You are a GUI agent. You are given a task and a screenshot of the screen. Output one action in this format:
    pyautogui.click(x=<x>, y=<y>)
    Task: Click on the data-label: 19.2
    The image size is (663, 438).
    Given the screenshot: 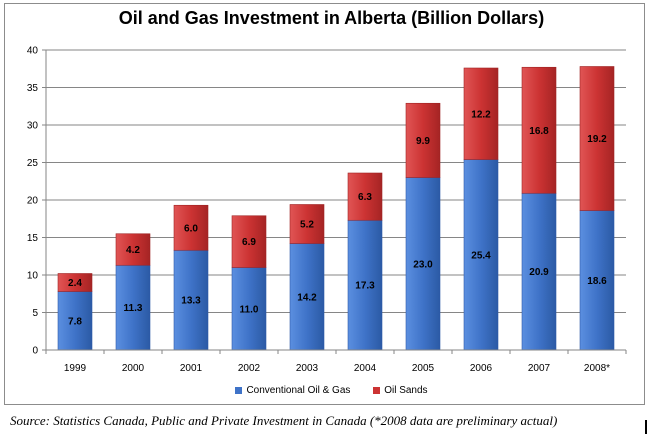 What is the action you would take?
    pyautogui.click(x=597, y=139)
    